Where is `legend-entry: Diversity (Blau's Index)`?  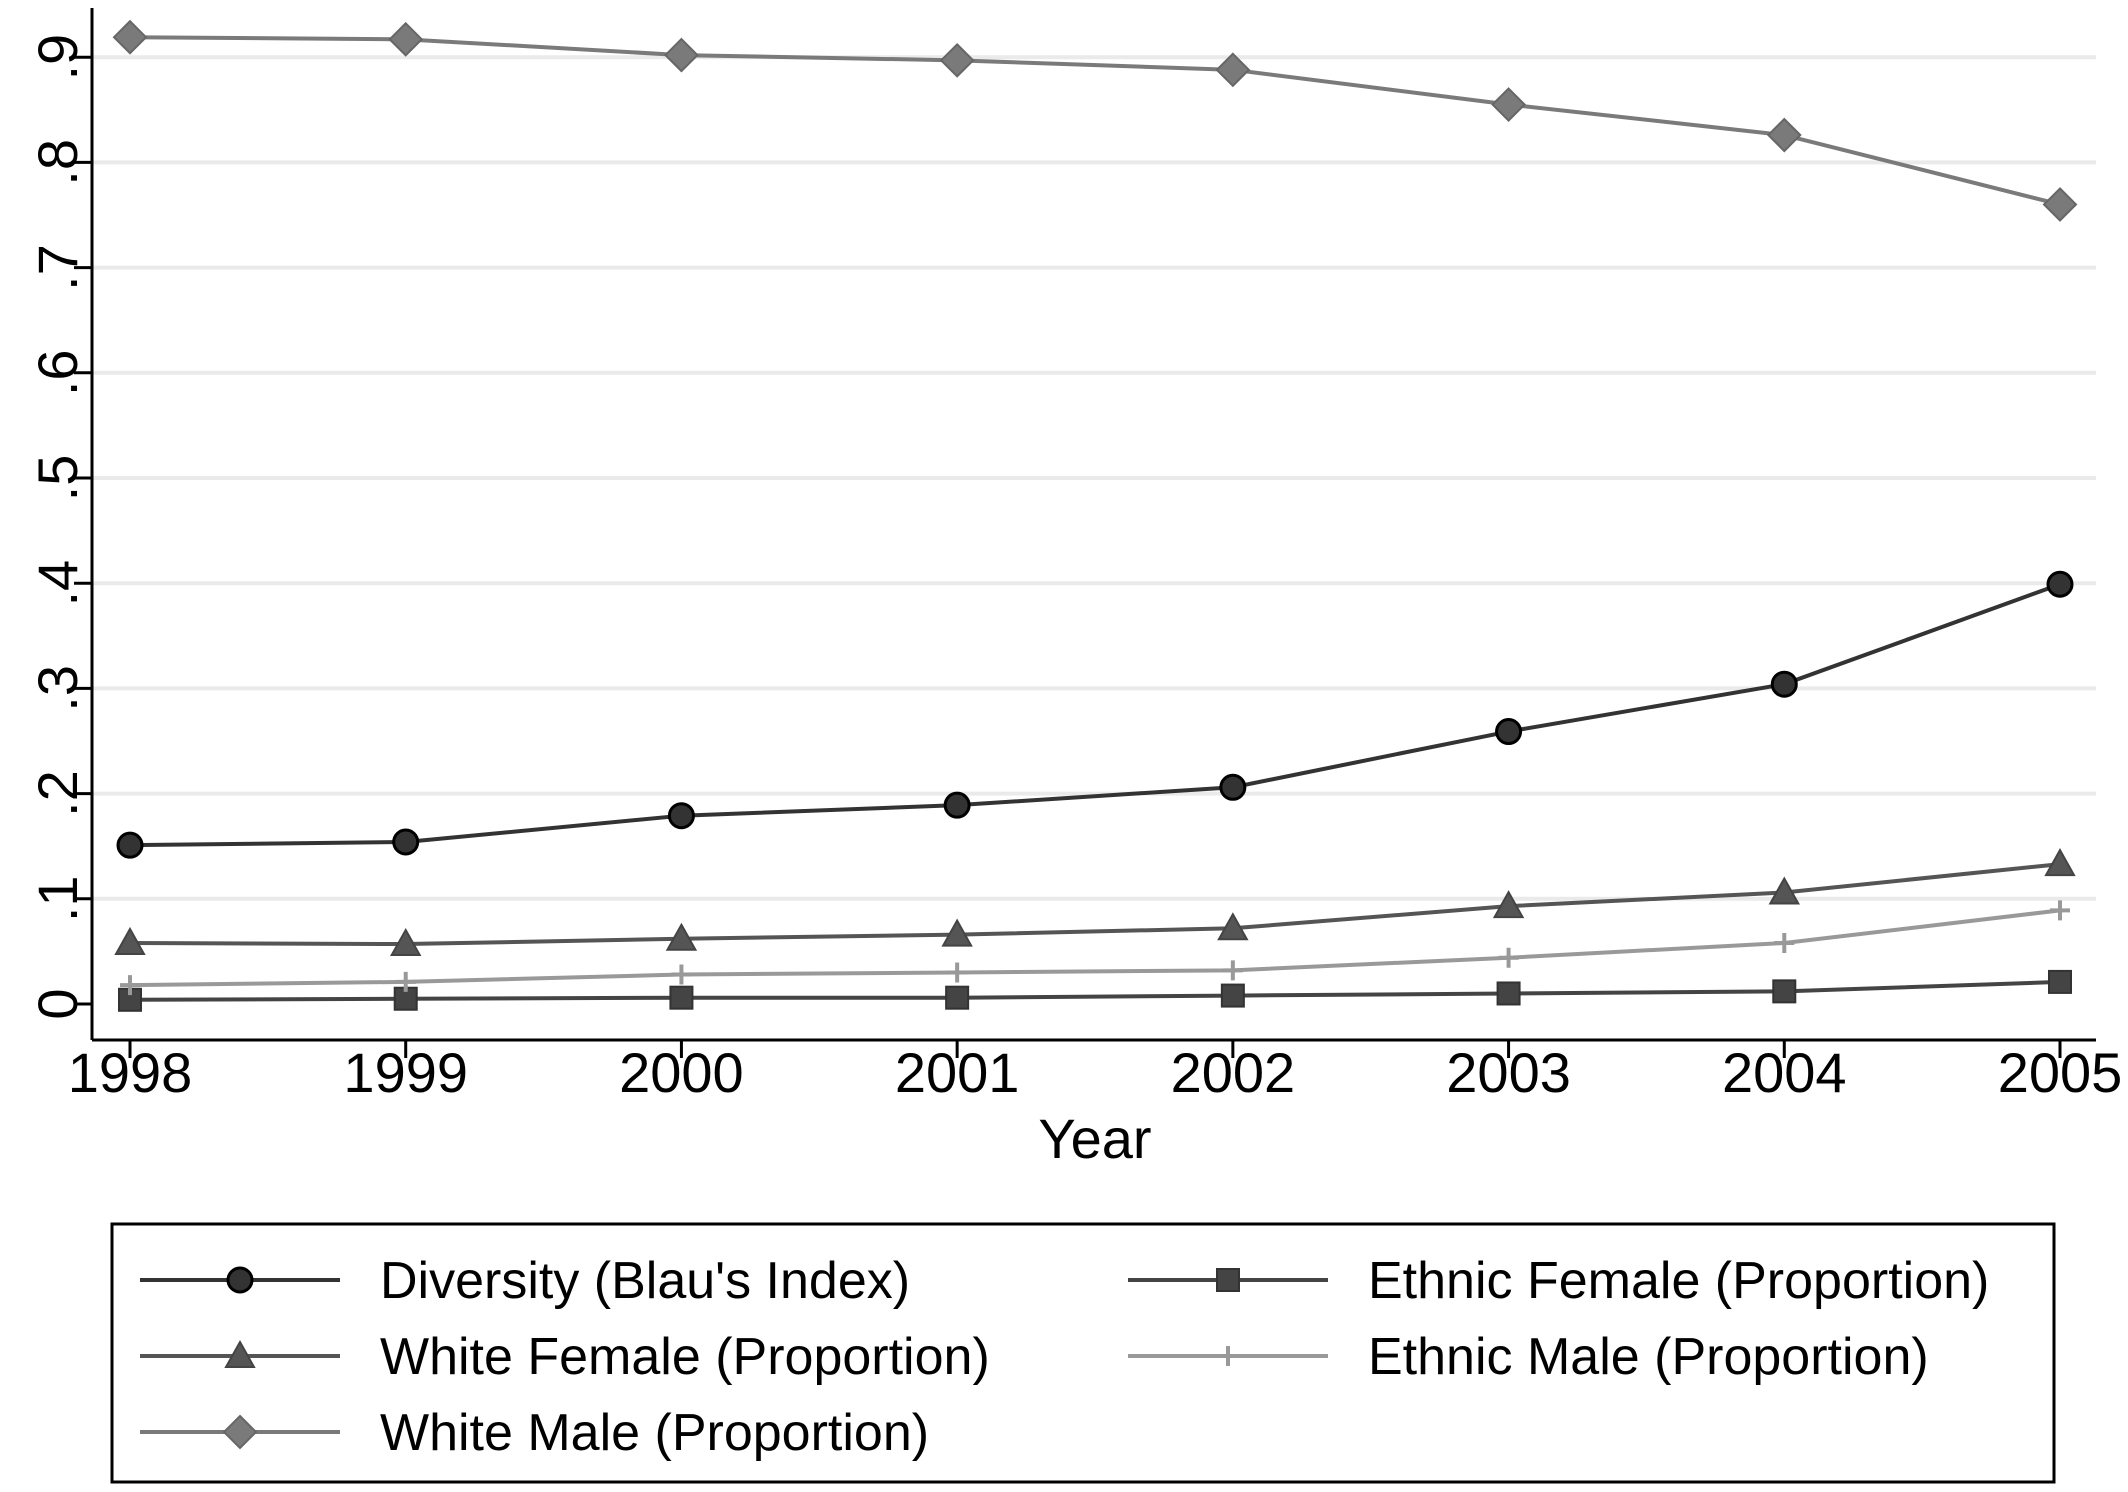 legend-entry: Diversity (Blau's Index) is located at coordinates (525, 1281).